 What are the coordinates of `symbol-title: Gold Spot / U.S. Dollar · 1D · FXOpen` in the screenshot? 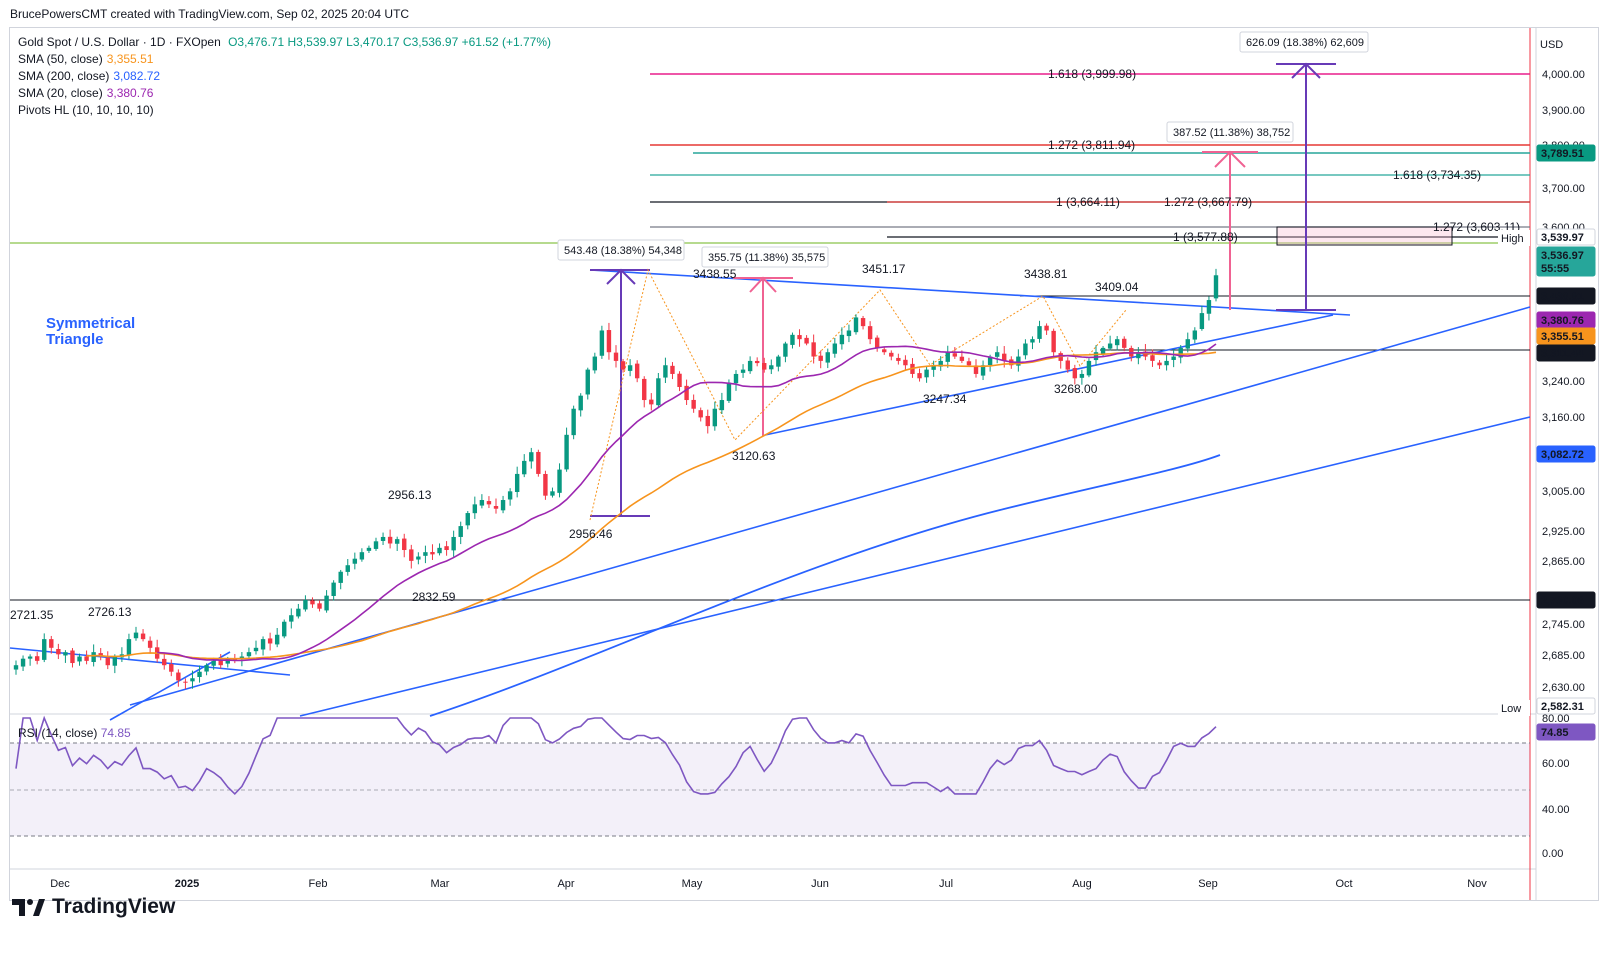 It's located at (119, 42).